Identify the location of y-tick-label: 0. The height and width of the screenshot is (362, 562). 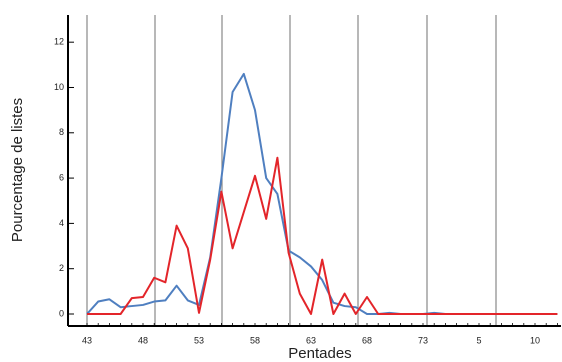
(61, 313).